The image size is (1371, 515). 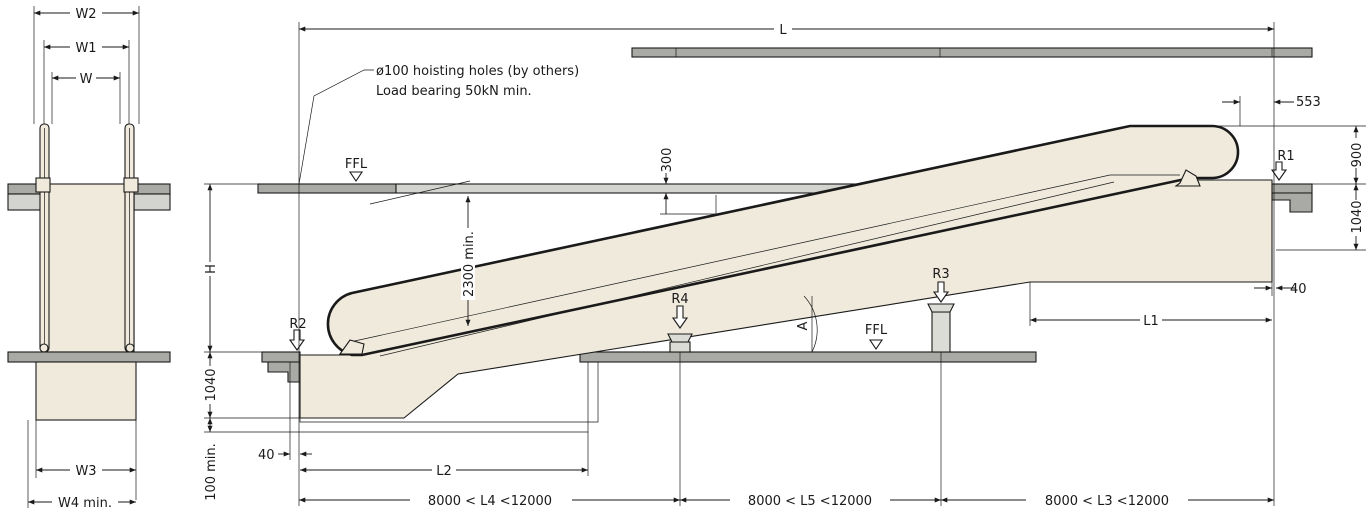 What do you see at coordinates (444, 471) in the screenshot?
I see `dim-L2: L2` at bounding box center [444, 471].